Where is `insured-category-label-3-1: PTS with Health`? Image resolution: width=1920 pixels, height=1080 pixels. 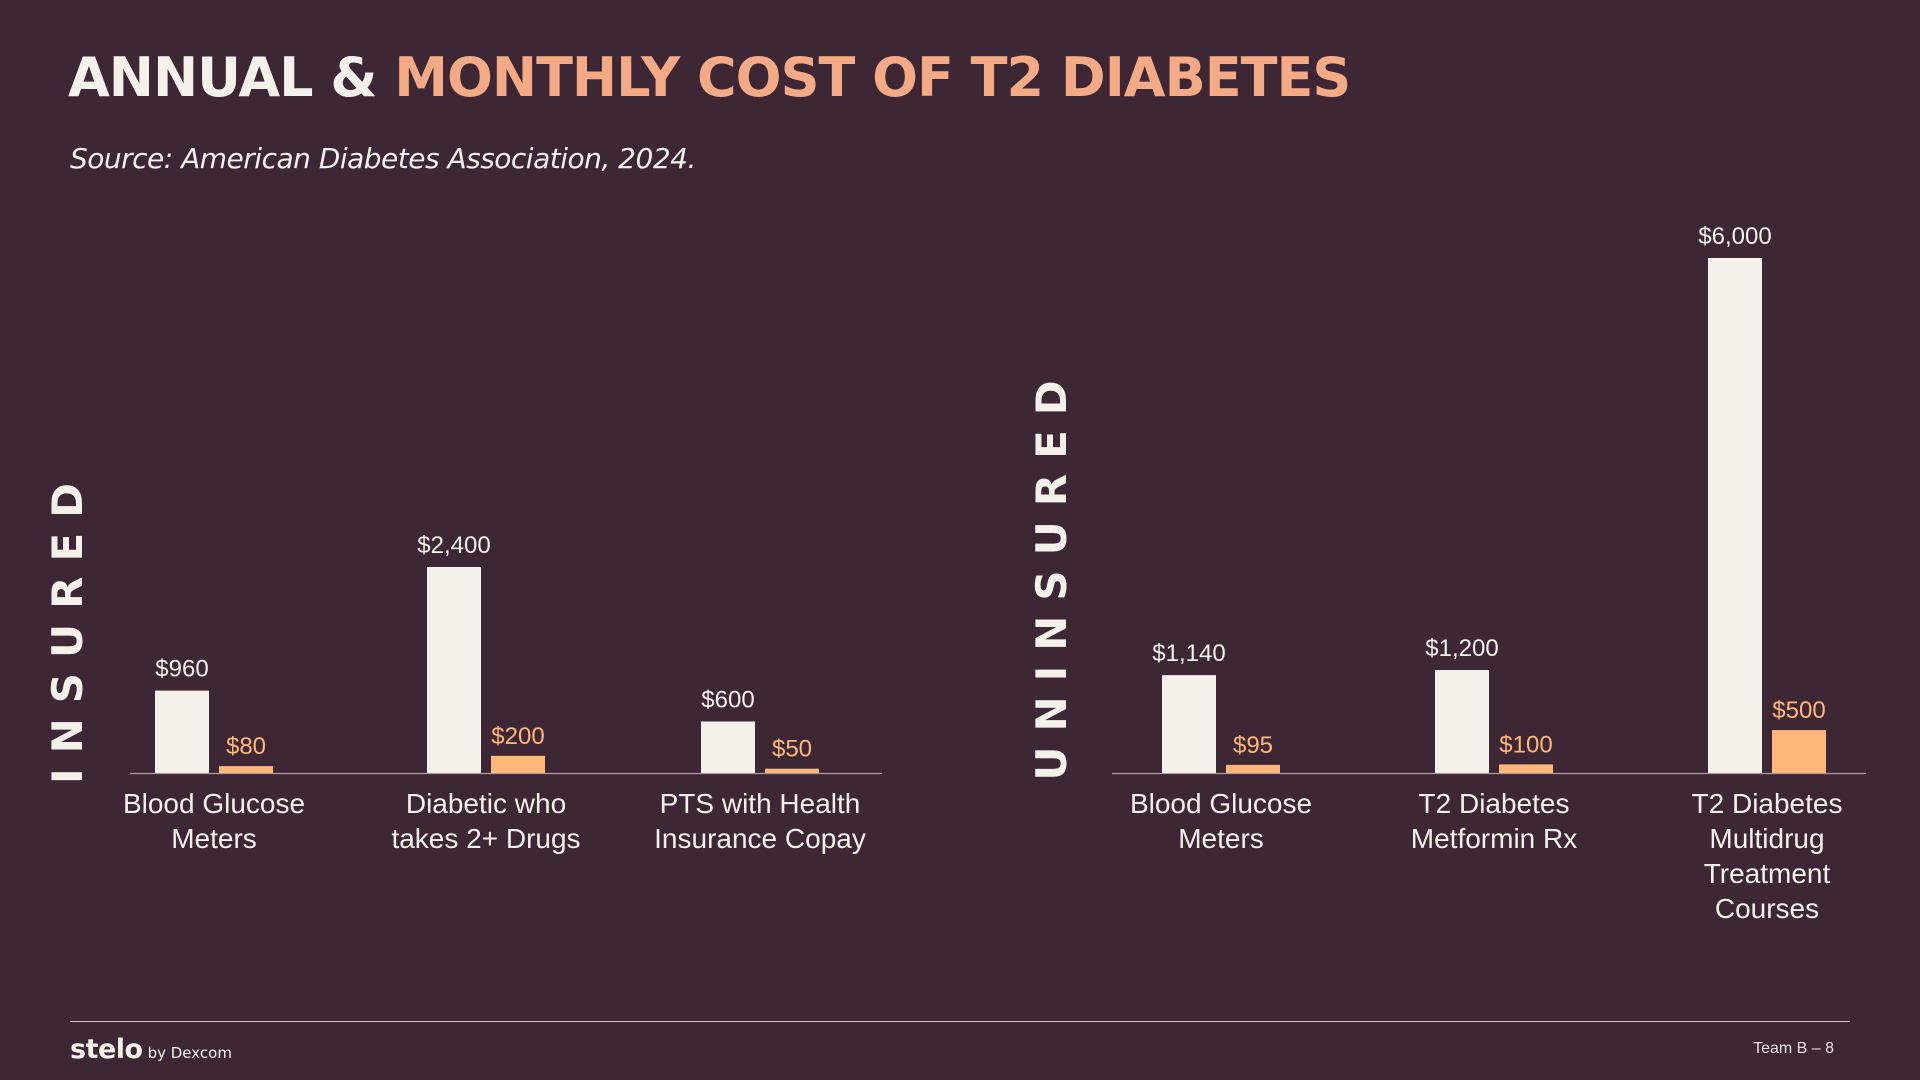
insured-category-label-3-1: PTS with Health is located at coordinates (760, 803).